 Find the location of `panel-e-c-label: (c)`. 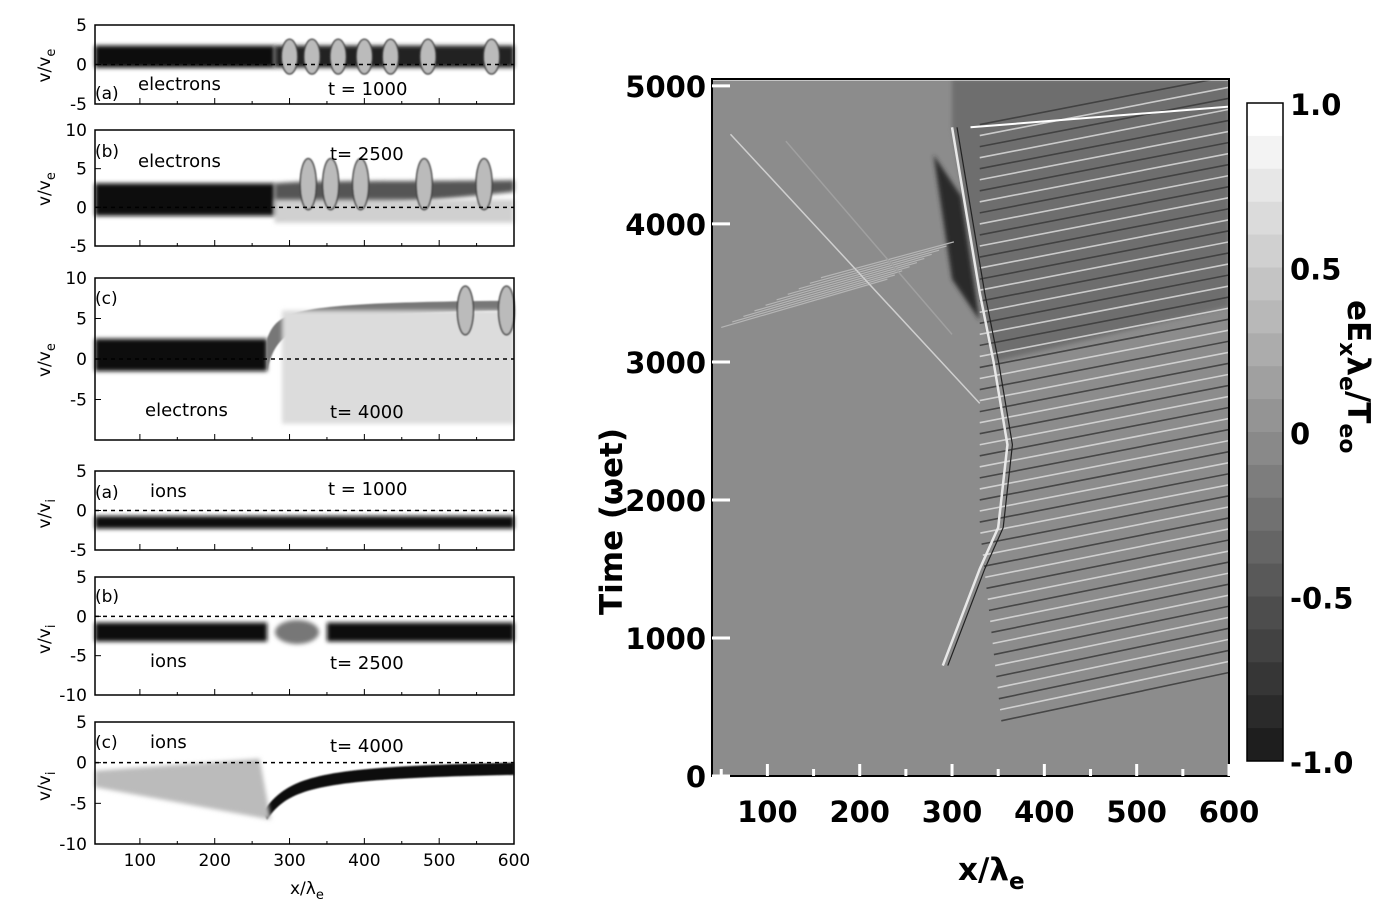

panel-e-c-label: (c) is located at coordinates (106, 299).